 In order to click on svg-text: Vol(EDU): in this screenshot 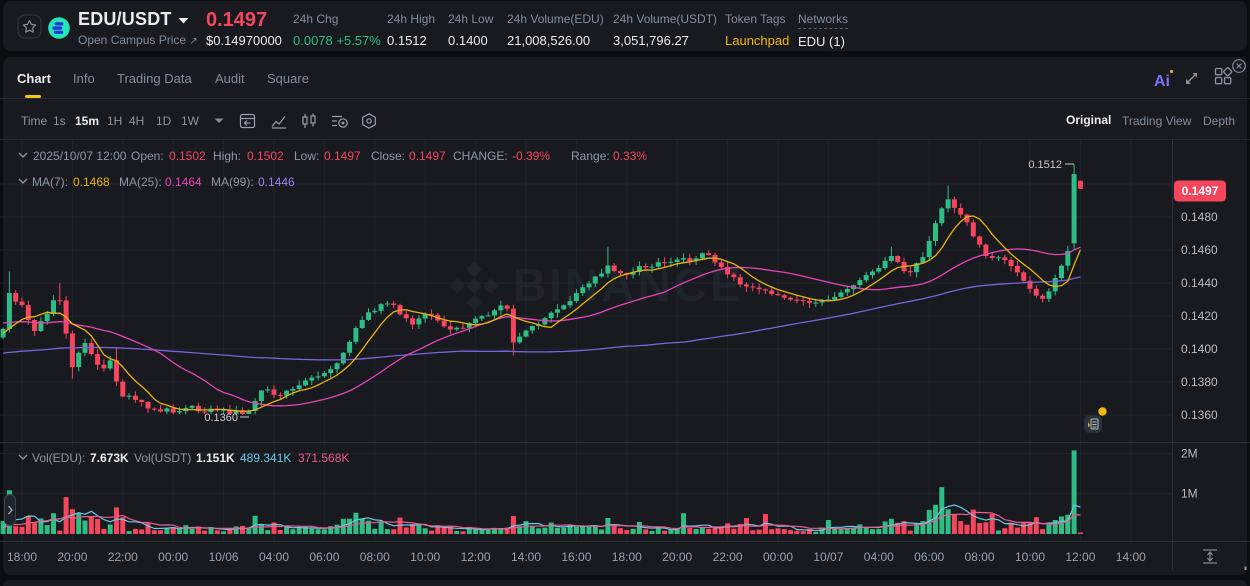, I will do `click(58, 458)`.